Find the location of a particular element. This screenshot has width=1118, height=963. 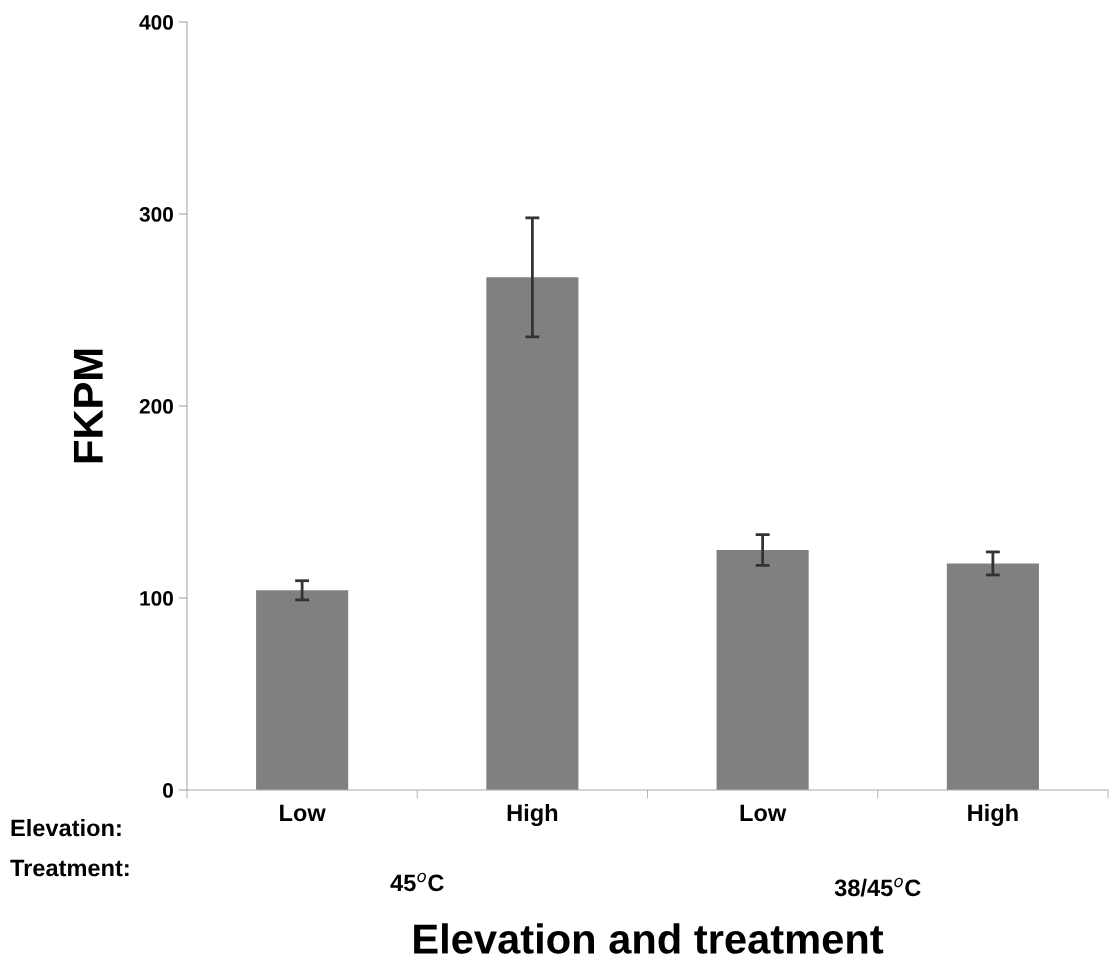

x-axis-title: Elevation and treatment is located at coordinates (649, 938).